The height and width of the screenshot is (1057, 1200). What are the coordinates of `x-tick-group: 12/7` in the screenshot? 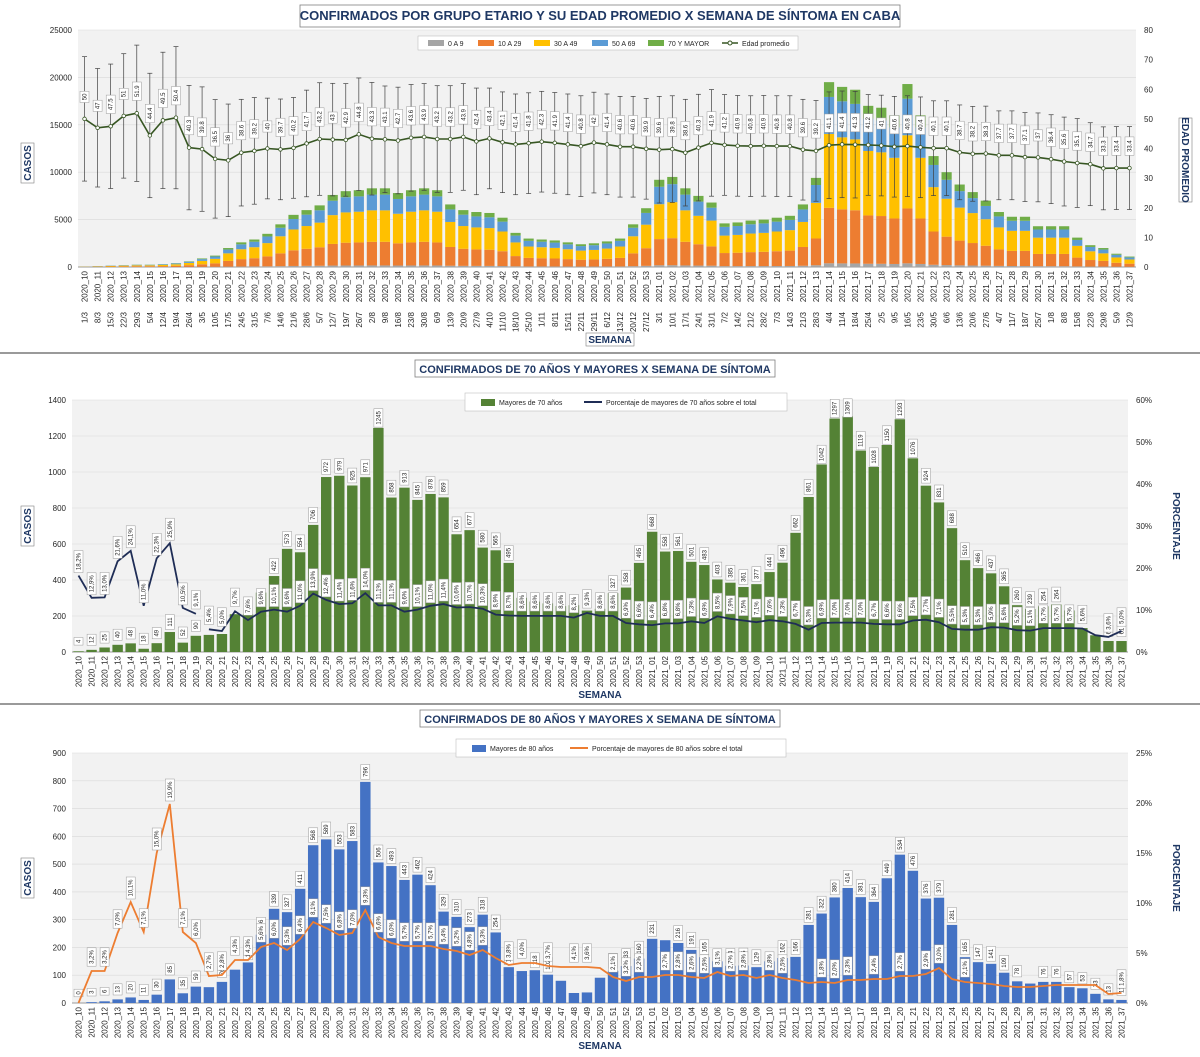 It's located at (333, 319).